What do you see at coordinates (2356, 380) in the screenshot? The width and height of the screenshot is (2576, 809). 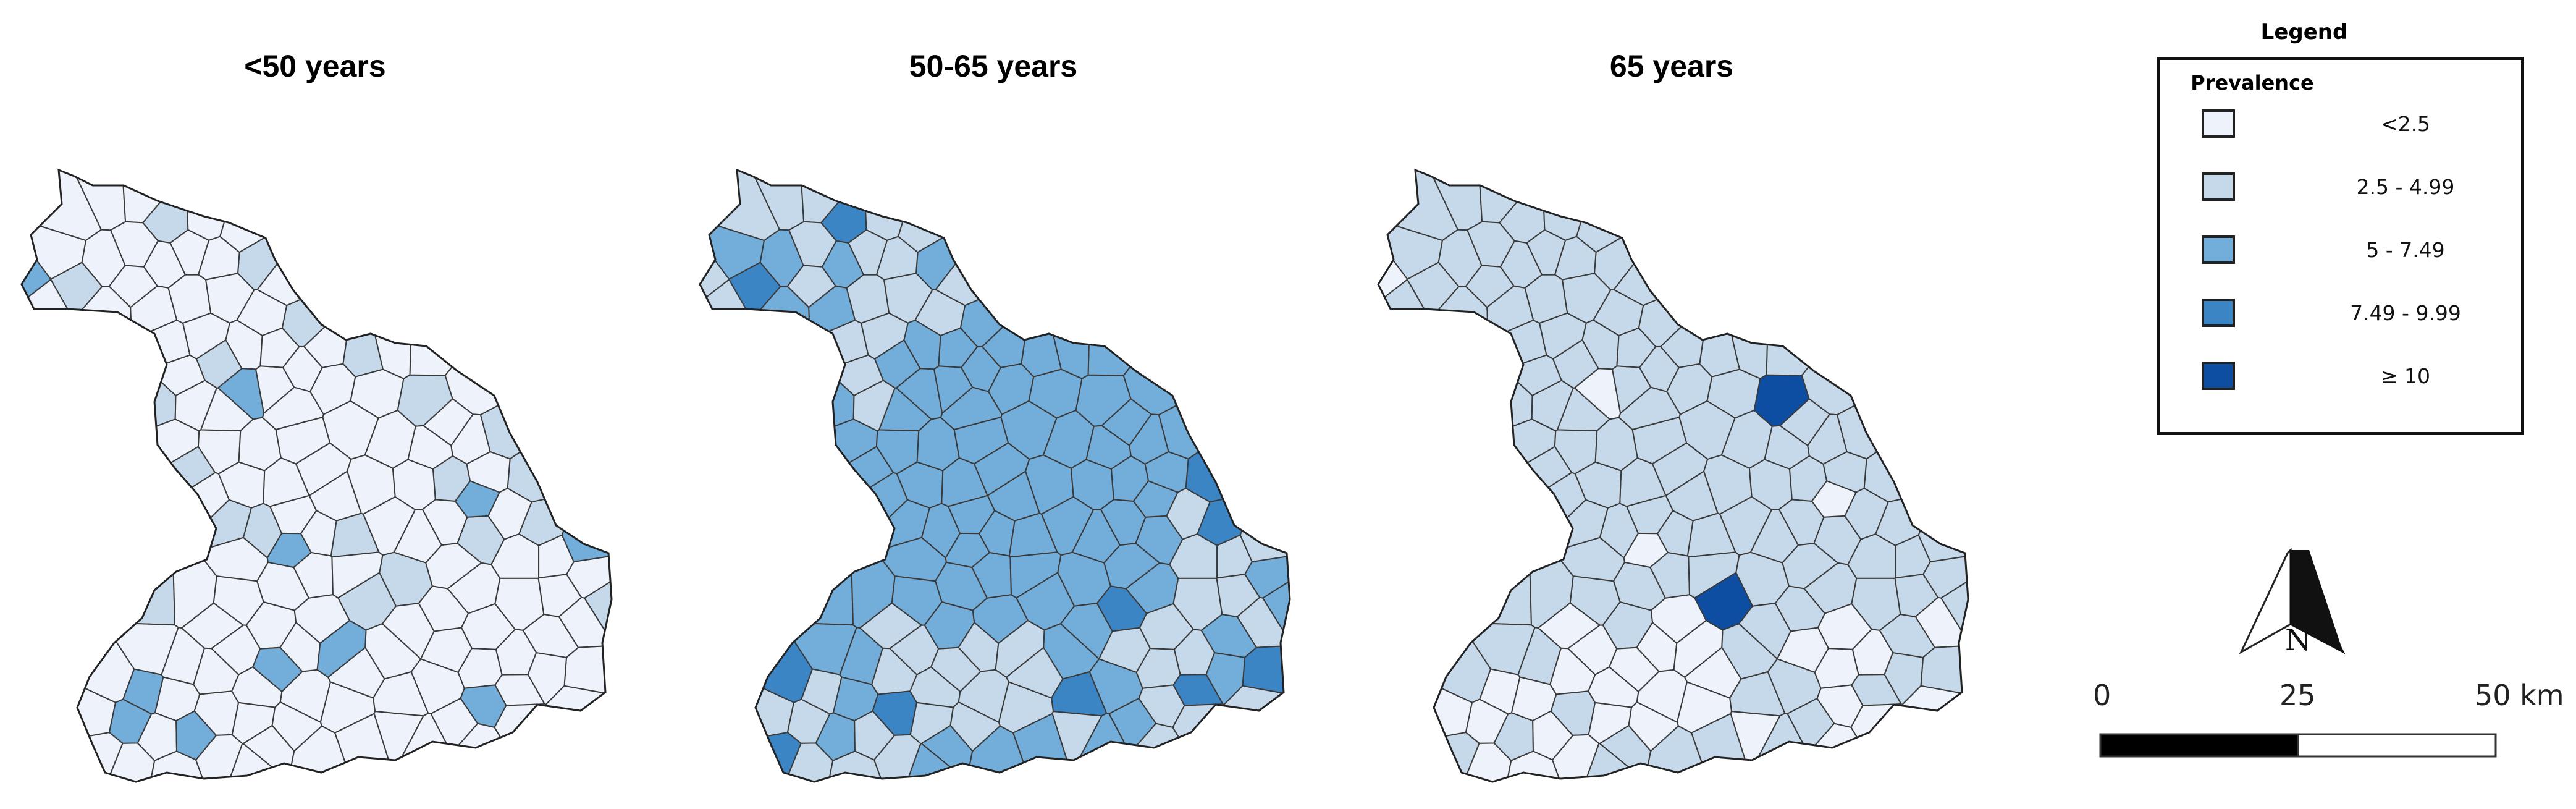 I see `legend-item-5: ≥ 10` at bounding box center [2356, 380].